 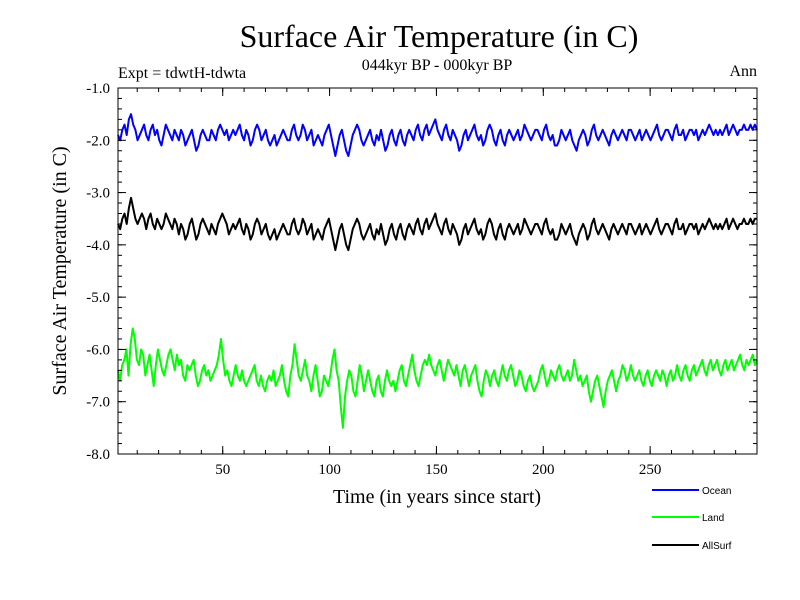 What do you see at coordinates (716, 491) in the screenshot?
I see `legend-label-ocean: Ocean` at bounding box center [716, 491].